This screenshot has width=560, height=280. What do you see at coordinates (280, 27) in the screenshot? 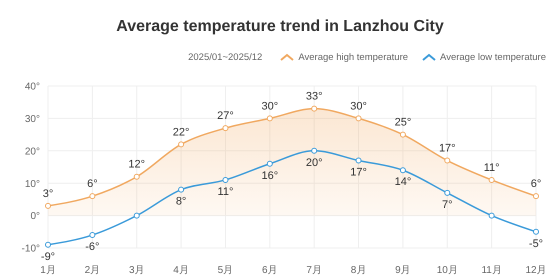
I see `chart-title: Average temperature trend in Lanzhou City` at bounding box center [280, 27].